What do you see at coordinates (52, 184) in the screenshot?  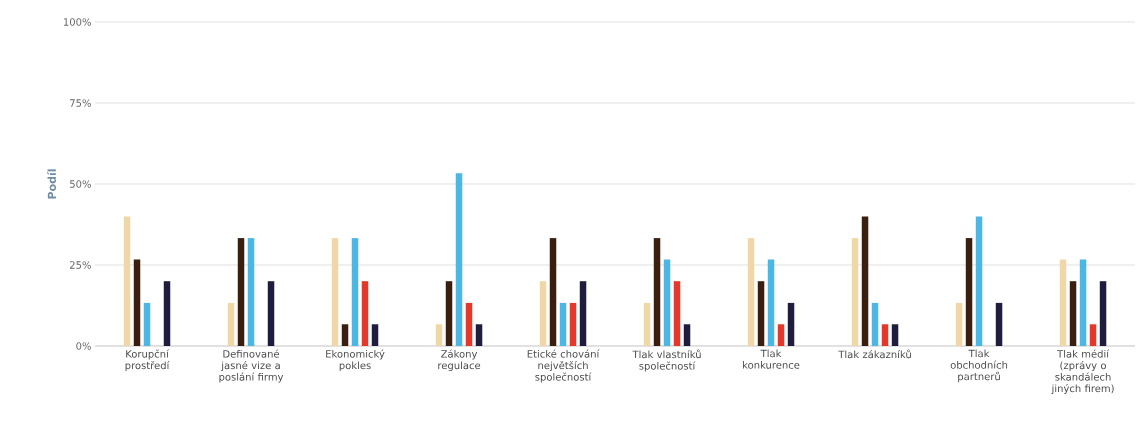 I see `y-axis-title: Podíl` at bounding box center [52, 184].